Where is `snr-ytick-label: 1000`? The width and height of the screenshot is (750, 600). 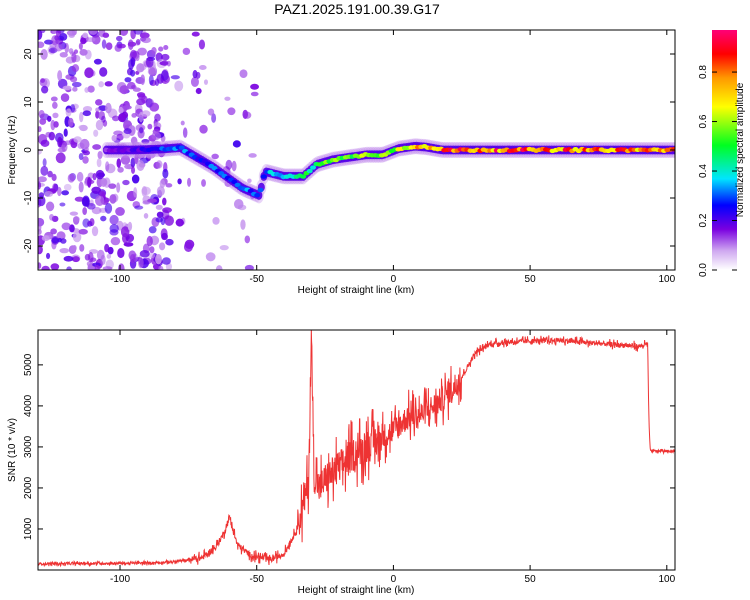 snr-ytick-label: 1000 is located at coordinates (28, 528).